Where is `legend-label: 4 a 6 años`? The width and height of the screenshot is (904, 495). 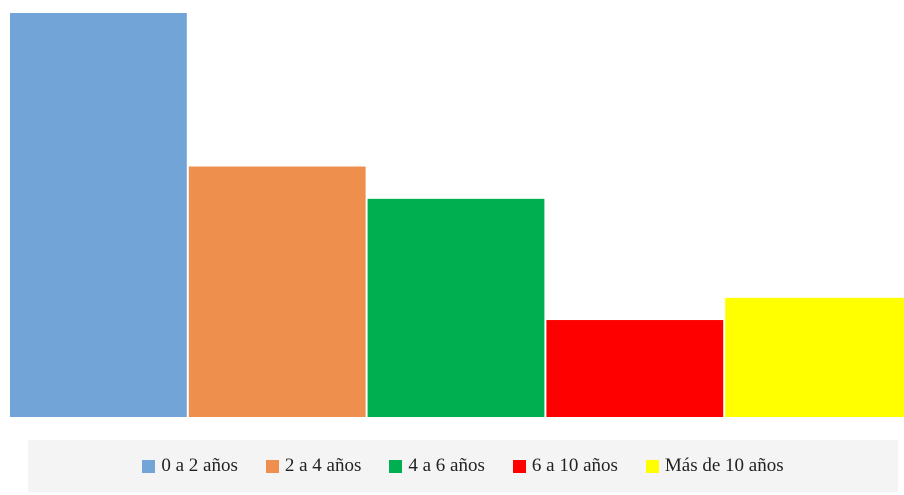 legend-label: 4 a 6 años is located at coordinates (446, 465).